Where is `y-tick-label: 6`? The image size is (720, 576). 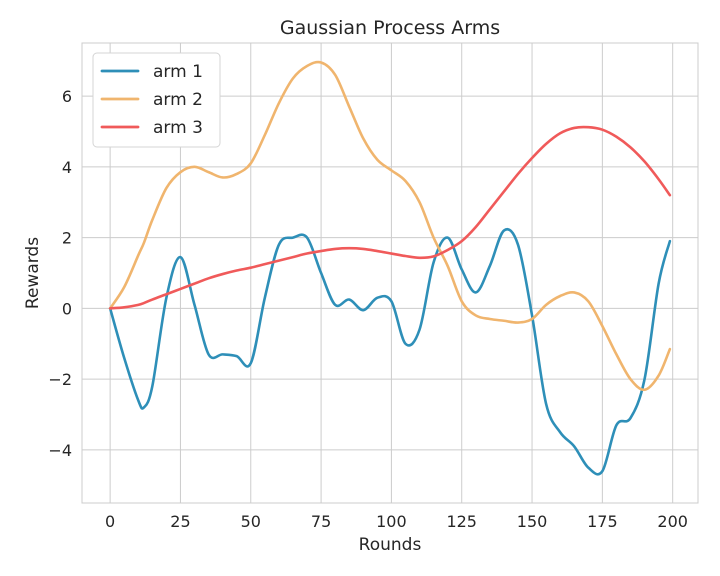
y-tick-label: 6 is located at coordinates (67, 96).